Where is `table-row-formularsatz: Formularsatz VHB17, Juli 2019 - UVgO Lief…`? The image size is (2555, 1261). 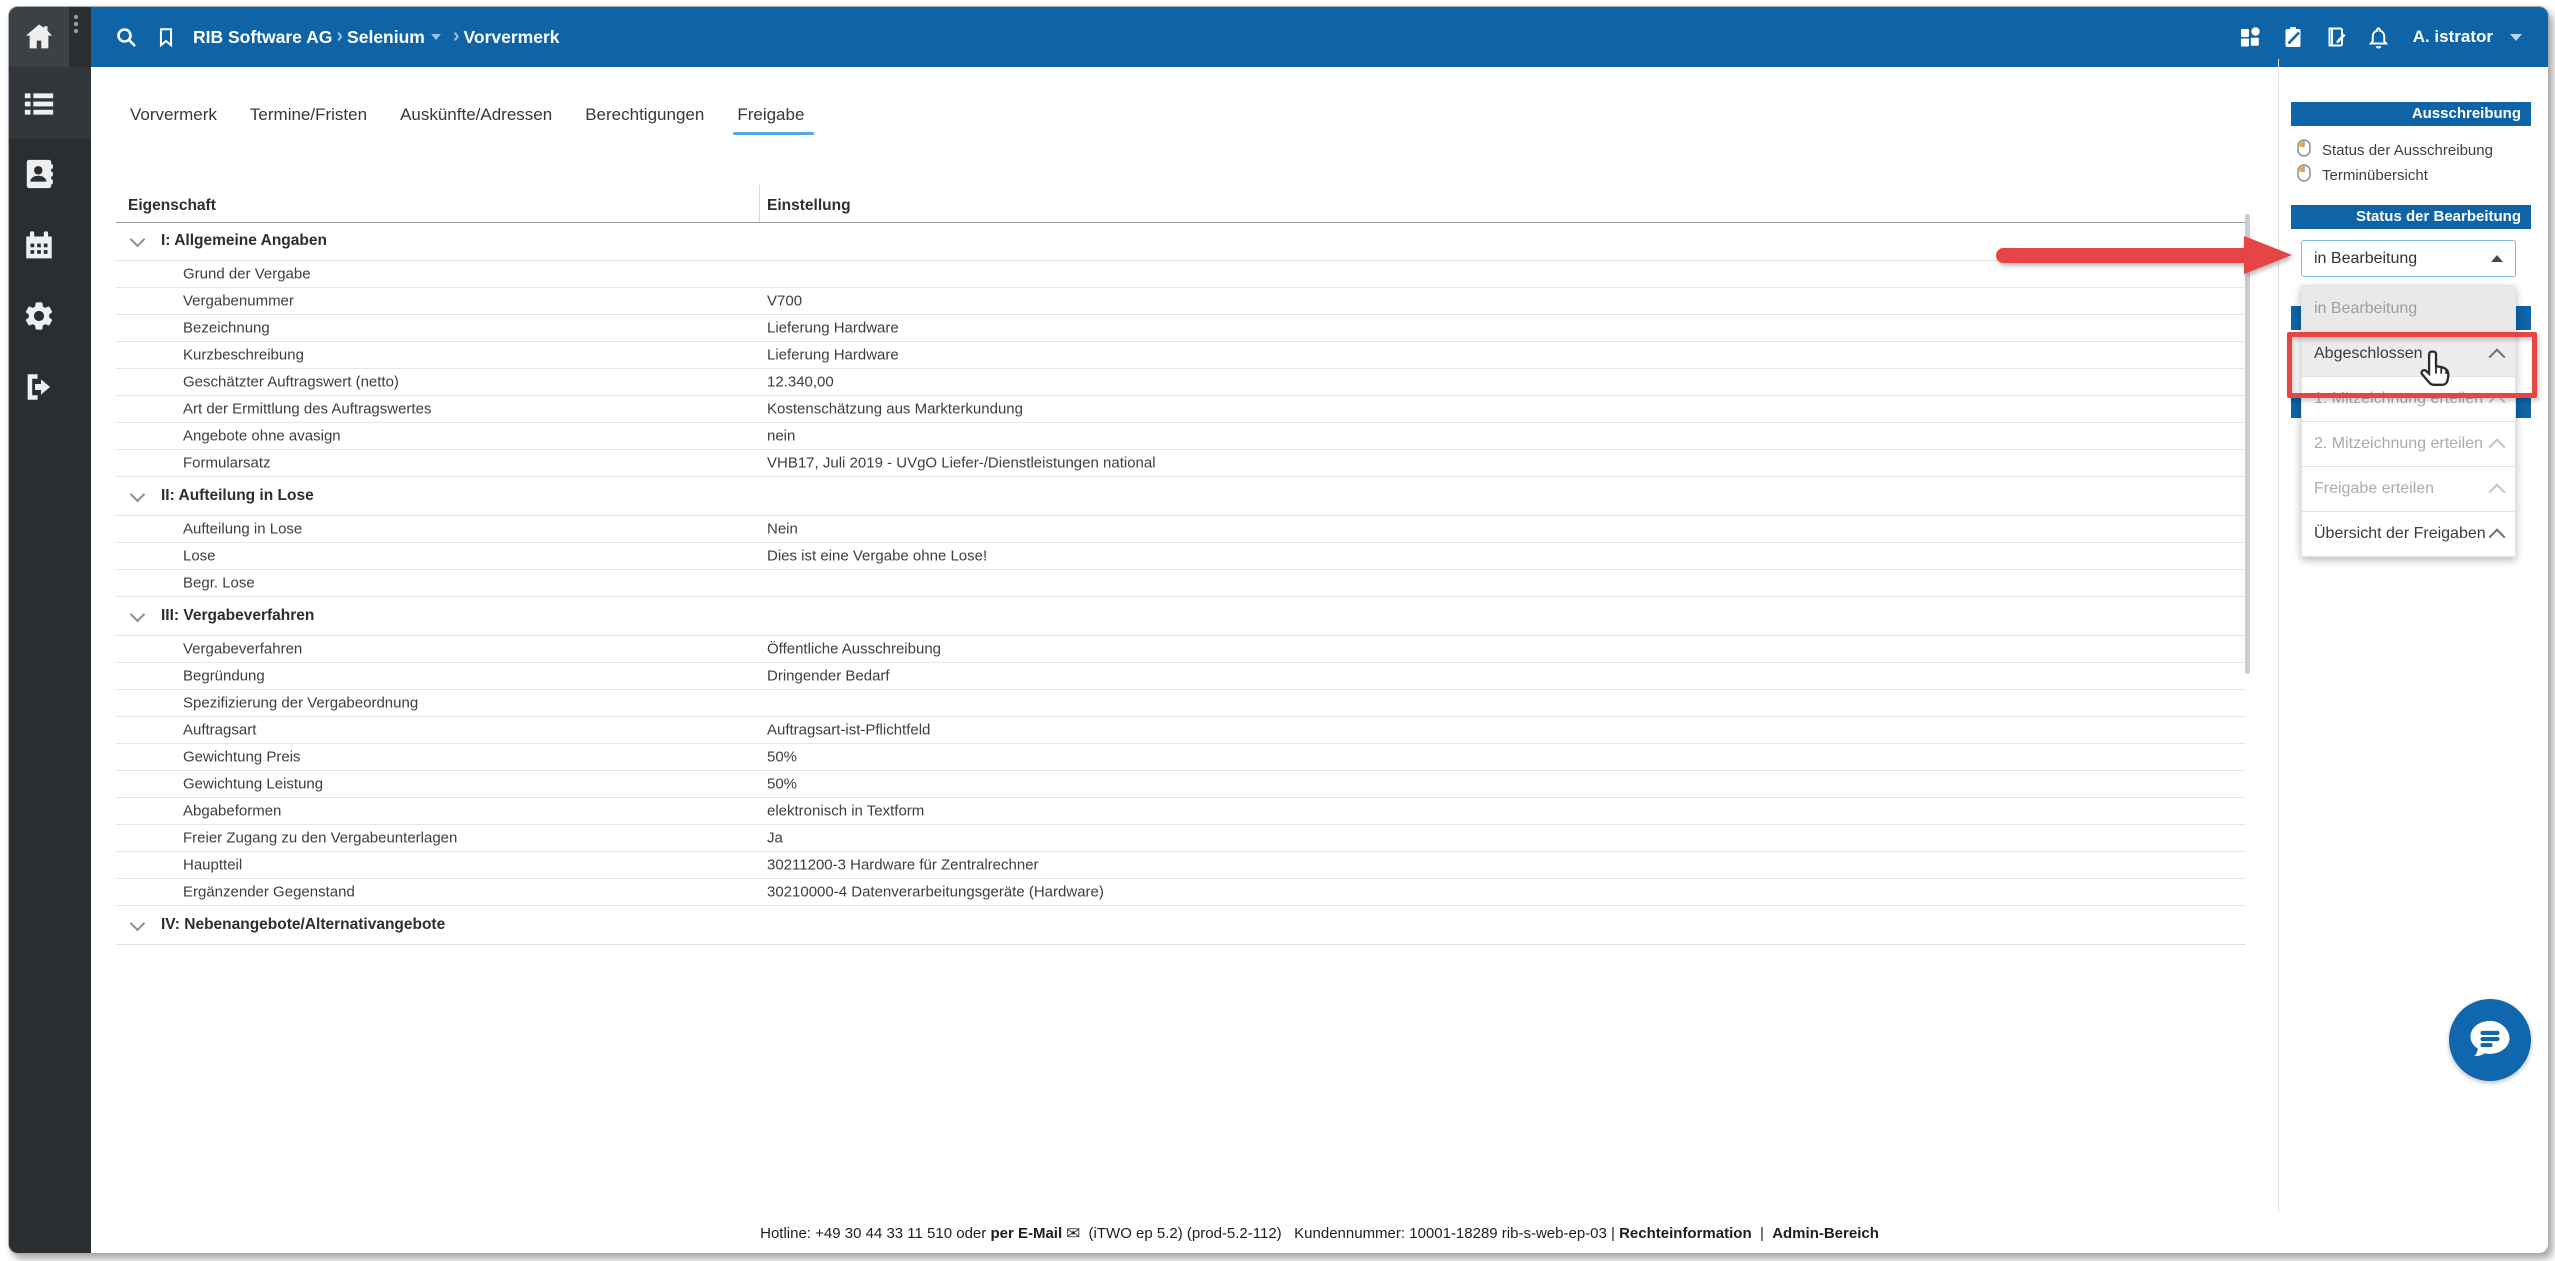 table-row-formularsatz: Formularsatz VHB17, Juli 2019 - UVgO Lief… is located at coordinates (1181, 463).